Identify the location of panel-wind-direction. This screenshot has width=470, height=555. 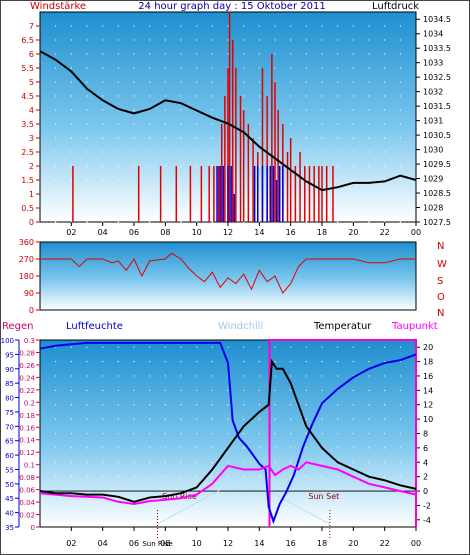
(228, 276).